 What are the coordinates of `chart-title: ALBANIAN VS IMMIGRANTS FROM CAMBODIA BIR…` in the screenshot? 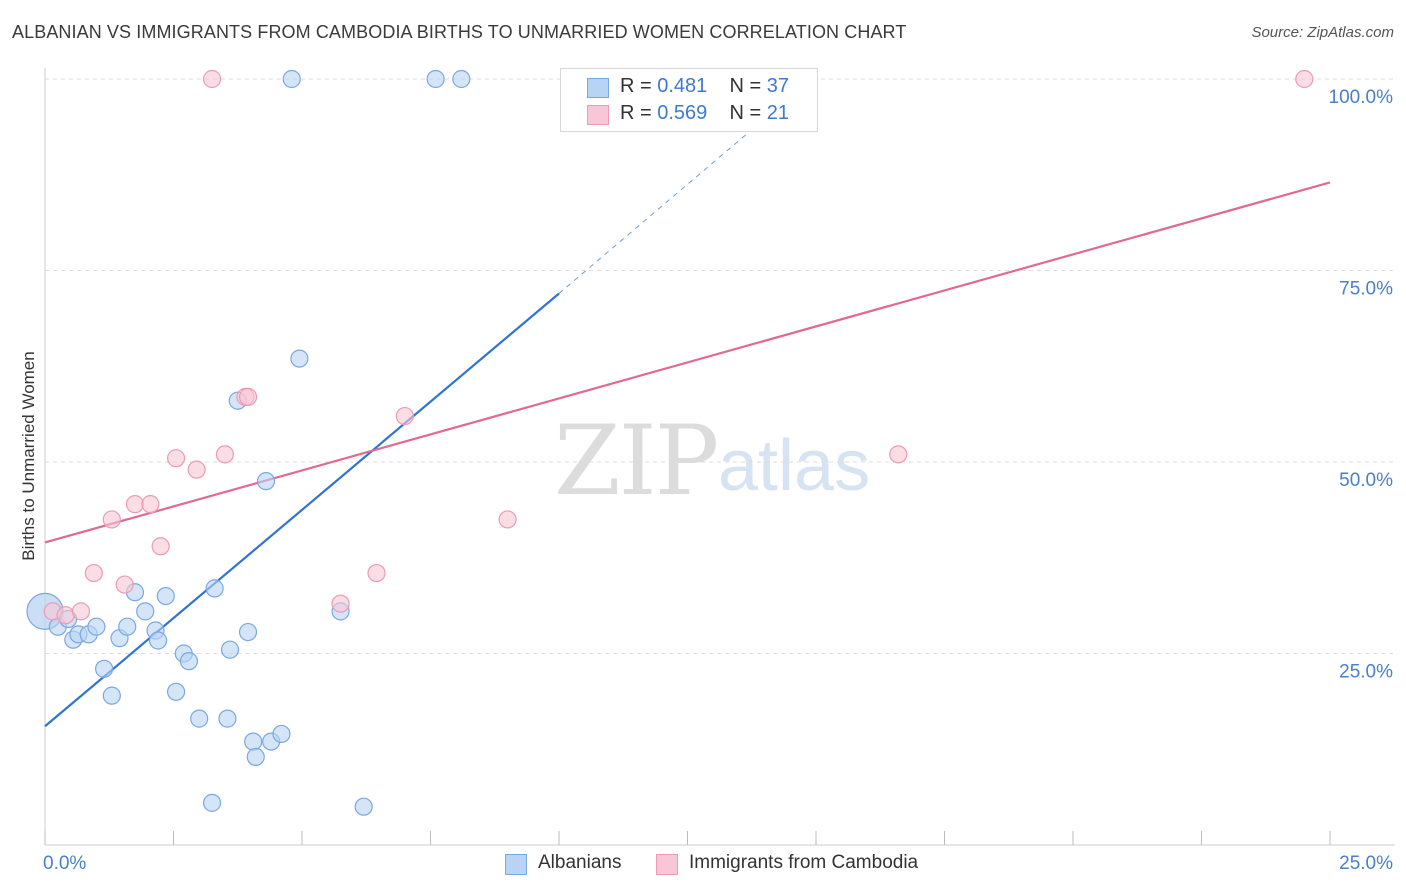 It's located at (459, 32).